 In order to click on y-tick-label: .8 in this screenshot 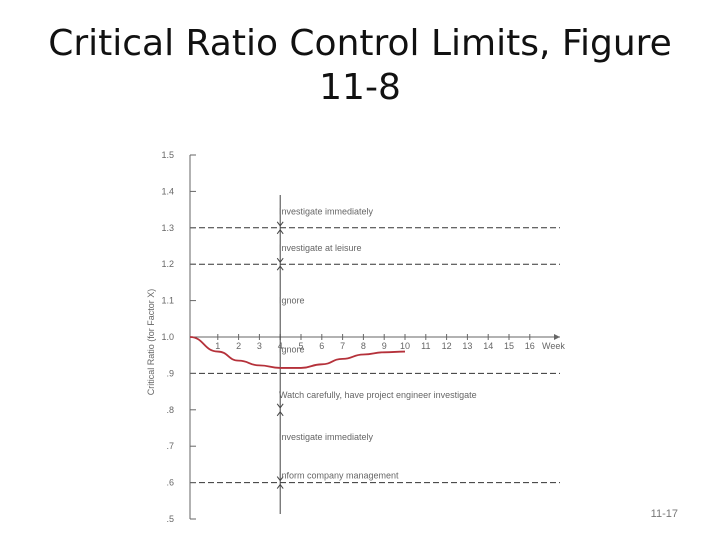, I will do `click(170, 410)`.